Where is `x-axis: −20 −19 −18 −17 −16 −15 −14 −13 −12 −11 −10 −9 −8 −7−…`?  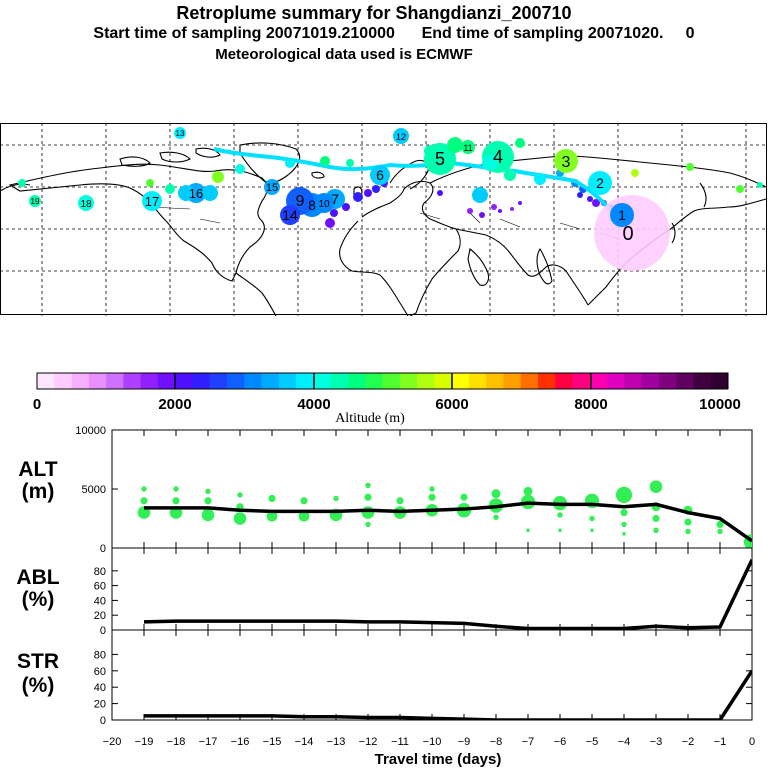 x-axis: −20 −19 −18 −17 −16 −15 −14 −13 −12 −11 −10 −9 −8 −7−… is located at coordinates (429, 742).